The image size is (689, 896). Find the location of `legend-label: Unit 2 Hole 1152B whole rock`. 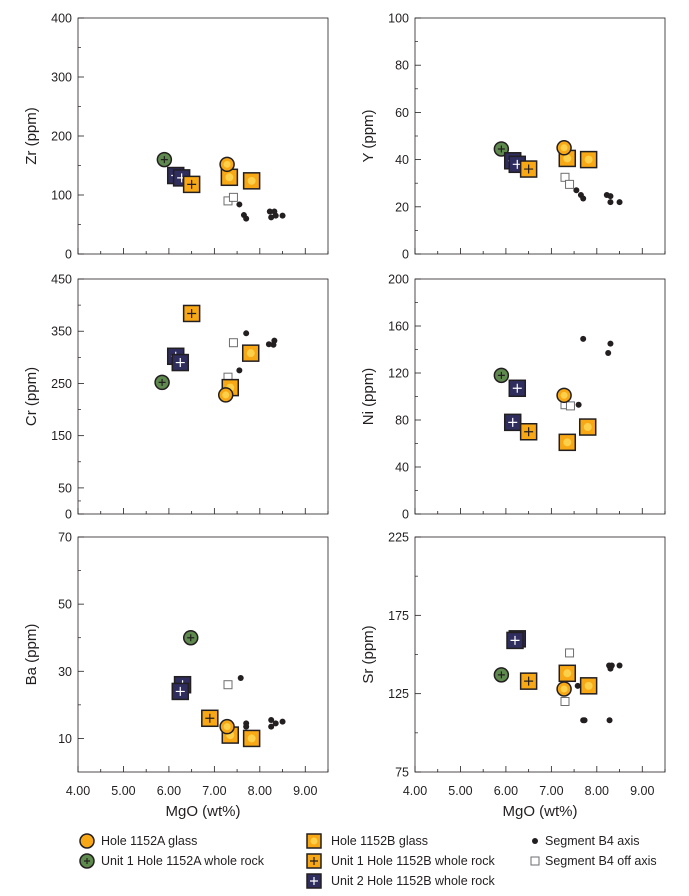

legend-label: Unit 2 Hole 1152B whole rock is located at coordinates (413, 881).